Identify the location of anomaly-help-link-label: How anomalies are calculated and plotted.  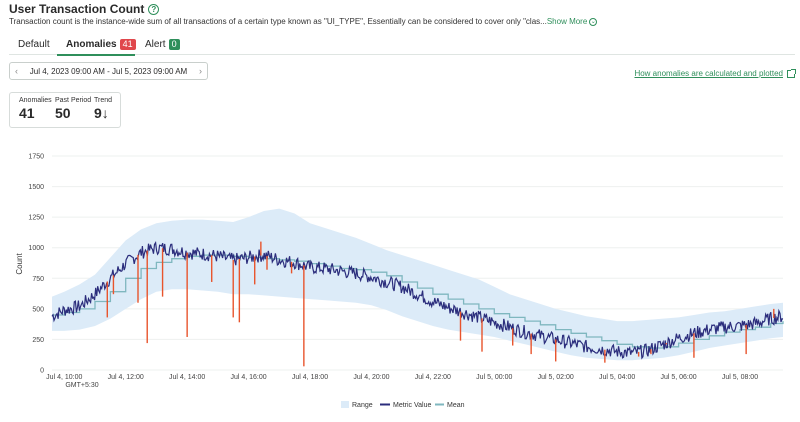
(708, 73).